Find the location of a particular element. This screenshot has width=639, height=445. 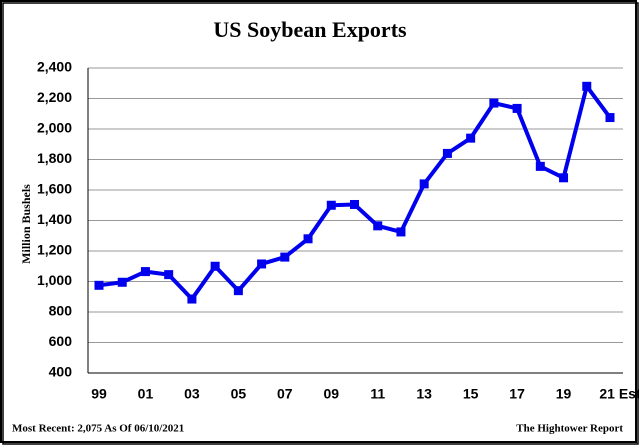

x-tick-label: 21 Est is located at coordinates (619, 394).